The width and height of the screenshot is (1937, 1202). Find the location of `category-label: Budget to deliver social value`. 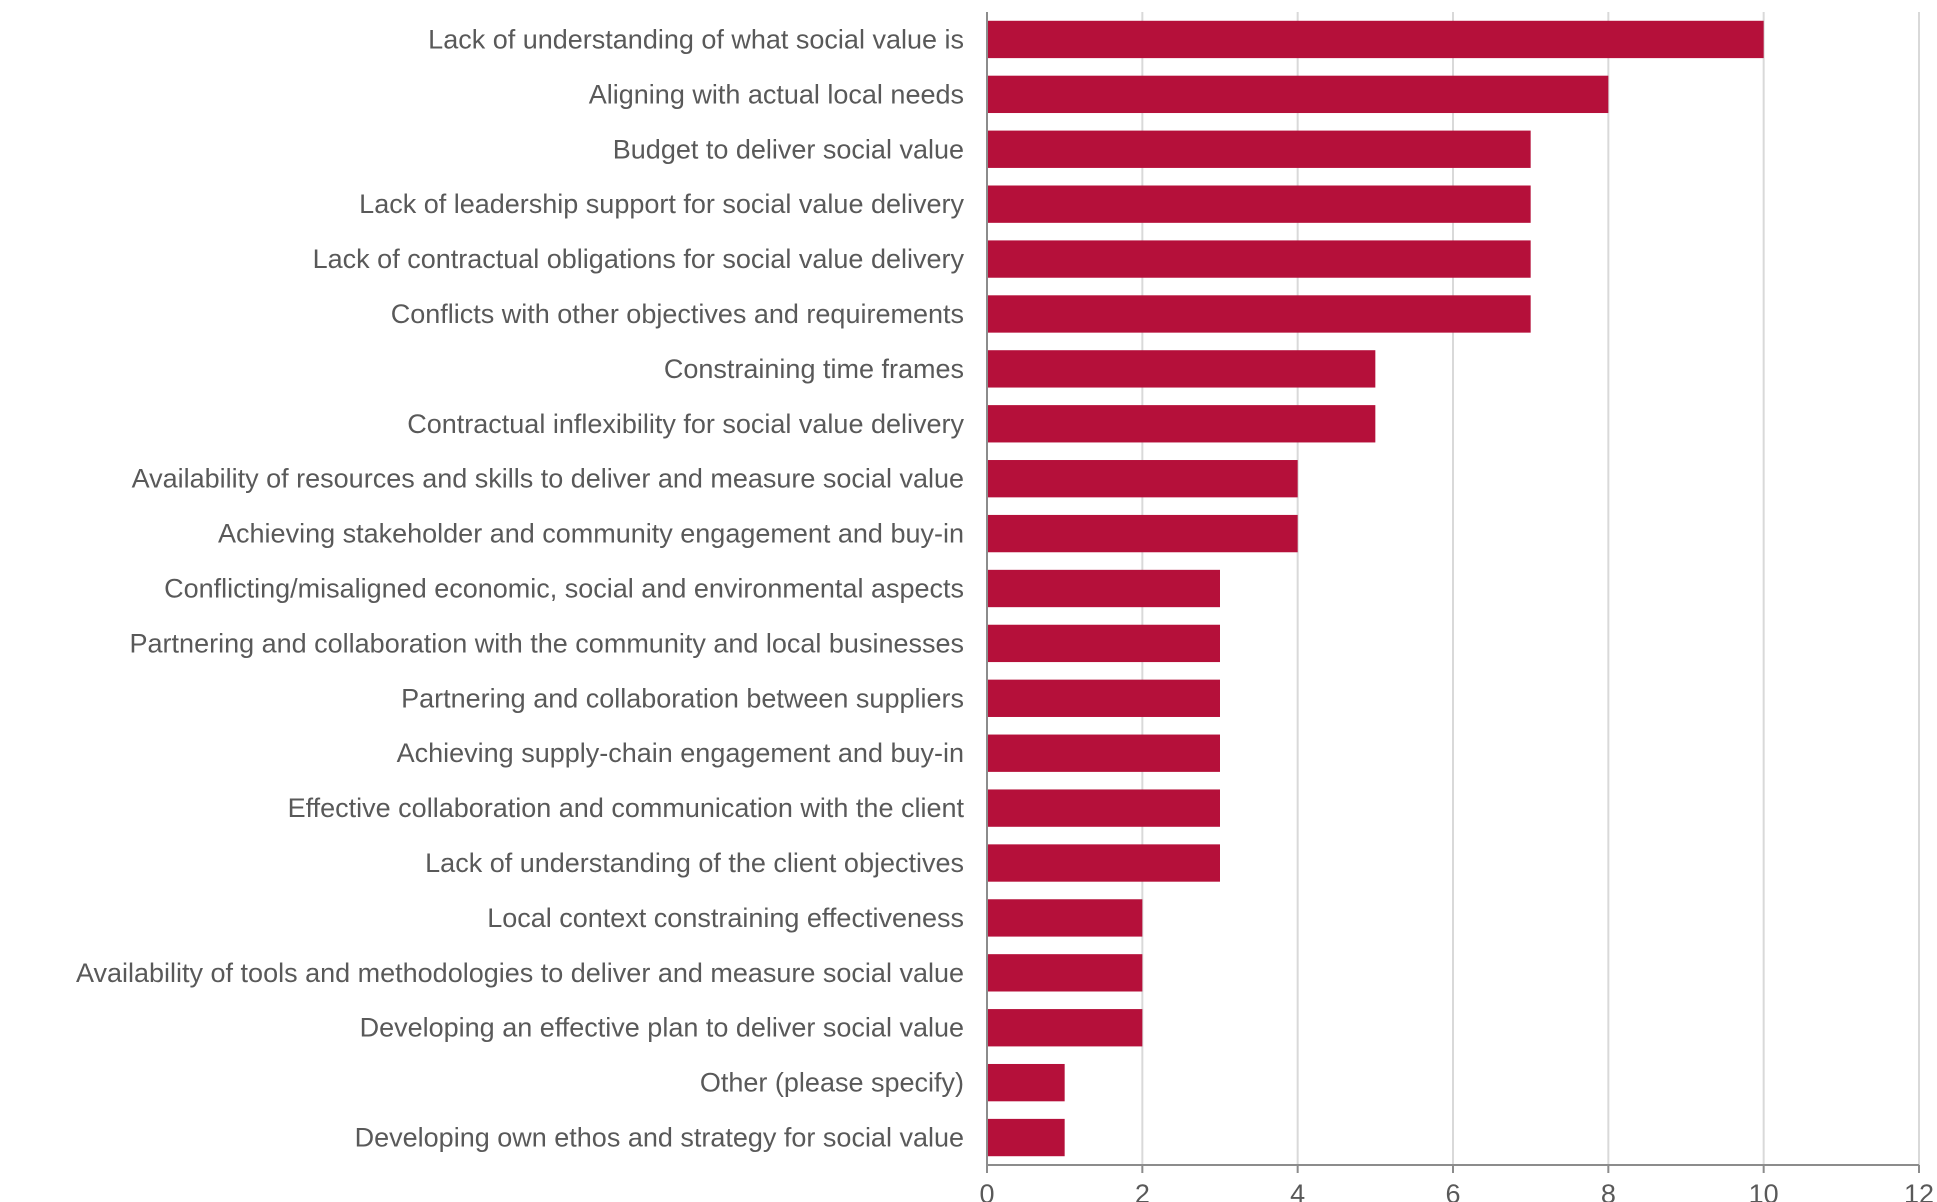

category-label: Budget to deliver social value is located at coordinates (788, 149).